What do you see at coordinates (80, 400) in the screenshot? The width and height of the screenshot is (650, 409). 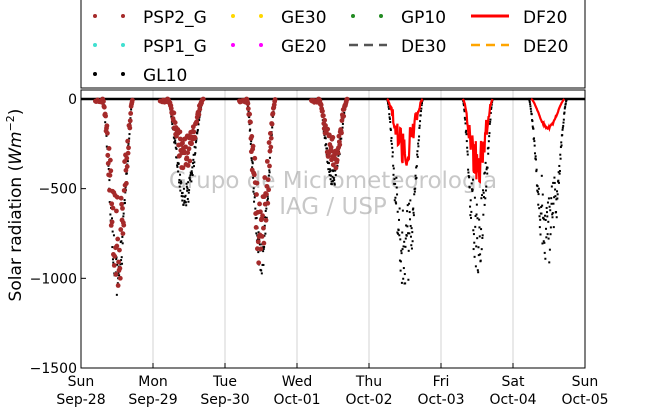 I see `x-tick-date: Sep-28` at bounding box center [80, 400].